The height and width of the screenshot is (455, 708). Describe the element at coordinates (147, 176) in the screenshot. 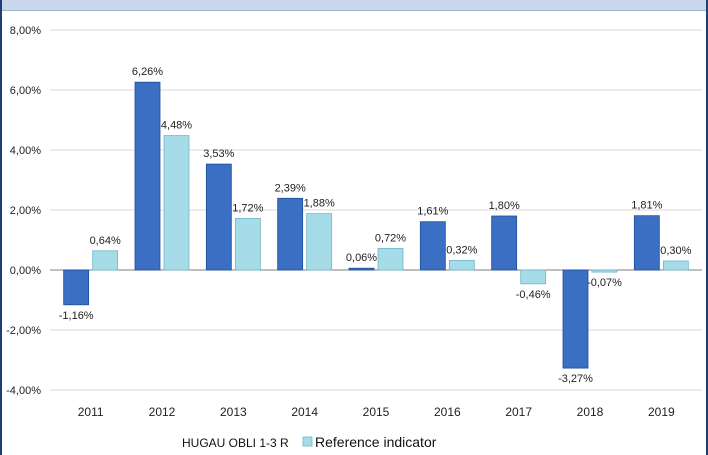

I see `bar-series-1-2012` at that location.